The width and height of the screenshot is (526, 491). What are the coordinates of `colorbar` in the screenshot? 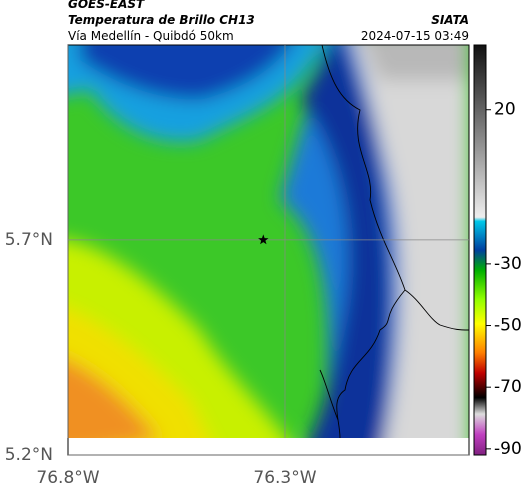 It's located at (480, 250).